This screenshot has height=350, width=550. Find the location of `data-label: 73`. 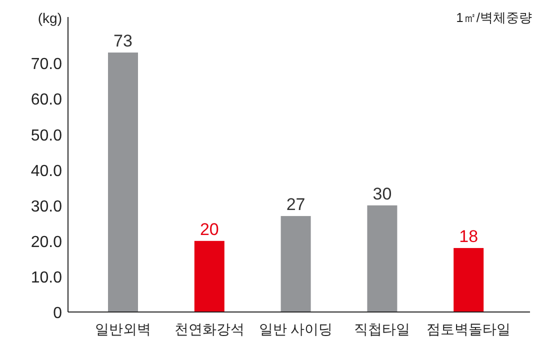

data-label: 73 is located at coordinates (123, 41).